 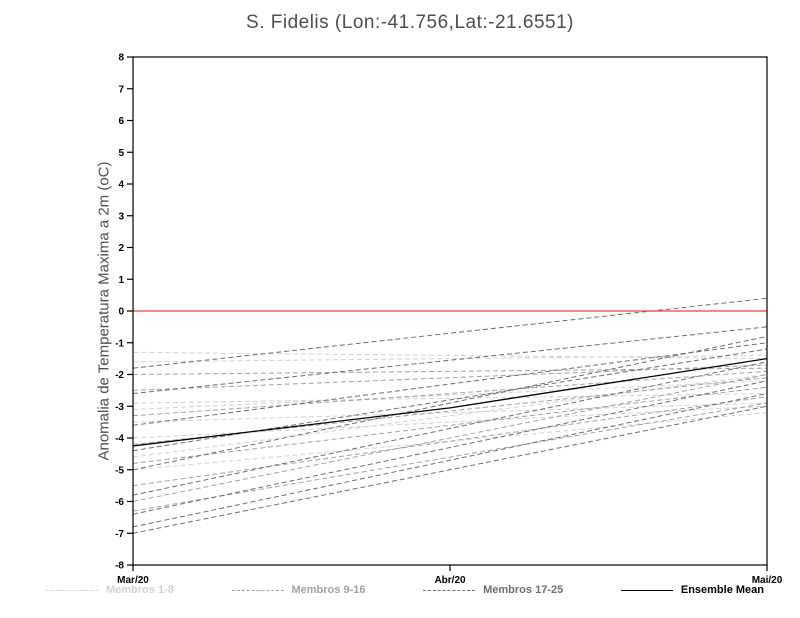 What do you see at coordinates (410, 22) in the screenshot?
I see `chart-title: S. Fidelis (Lon:-41.756,Lat:-21.6551)` at bounding box center [410, 22].